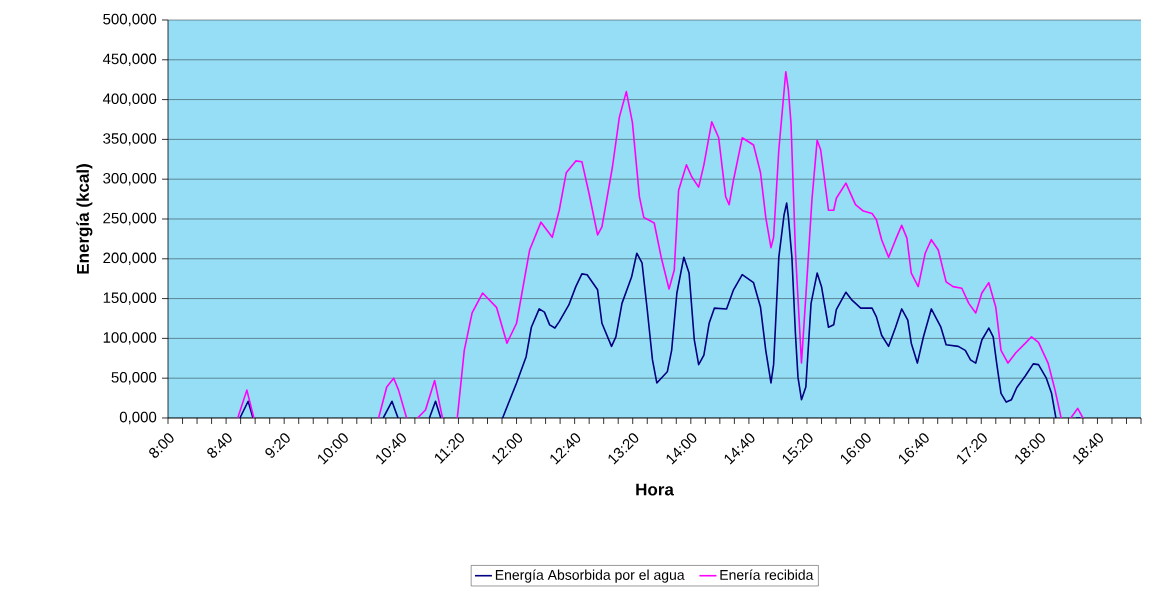  Describe the element at coordinates (134, 378) in the screenshot. I see `y-tick-label: 50,000` at that location.